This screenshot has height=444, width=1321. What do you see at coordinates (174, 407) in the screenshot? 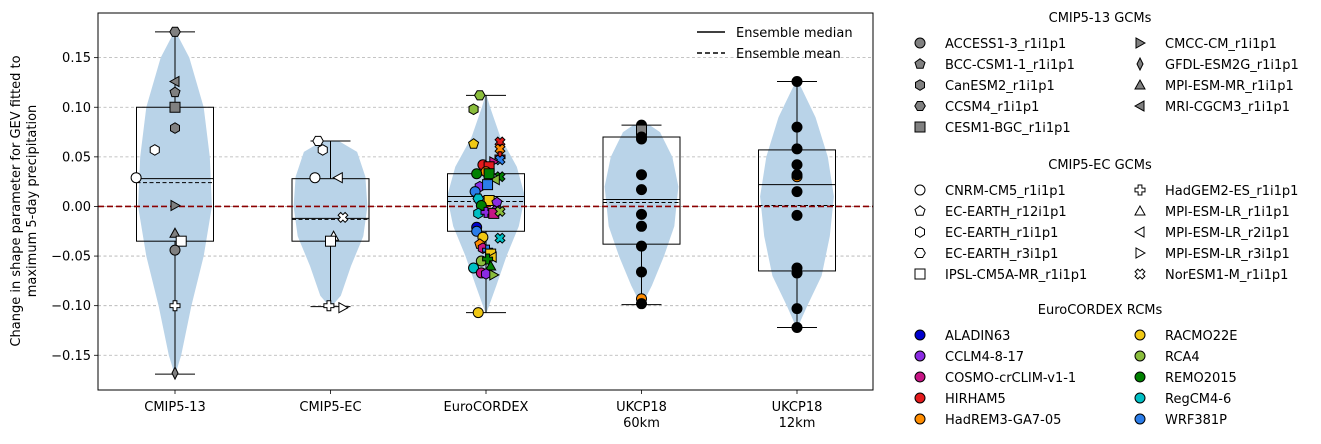
I see `x-tick-label: CMIP5-13` at bounding box center [174, 407].